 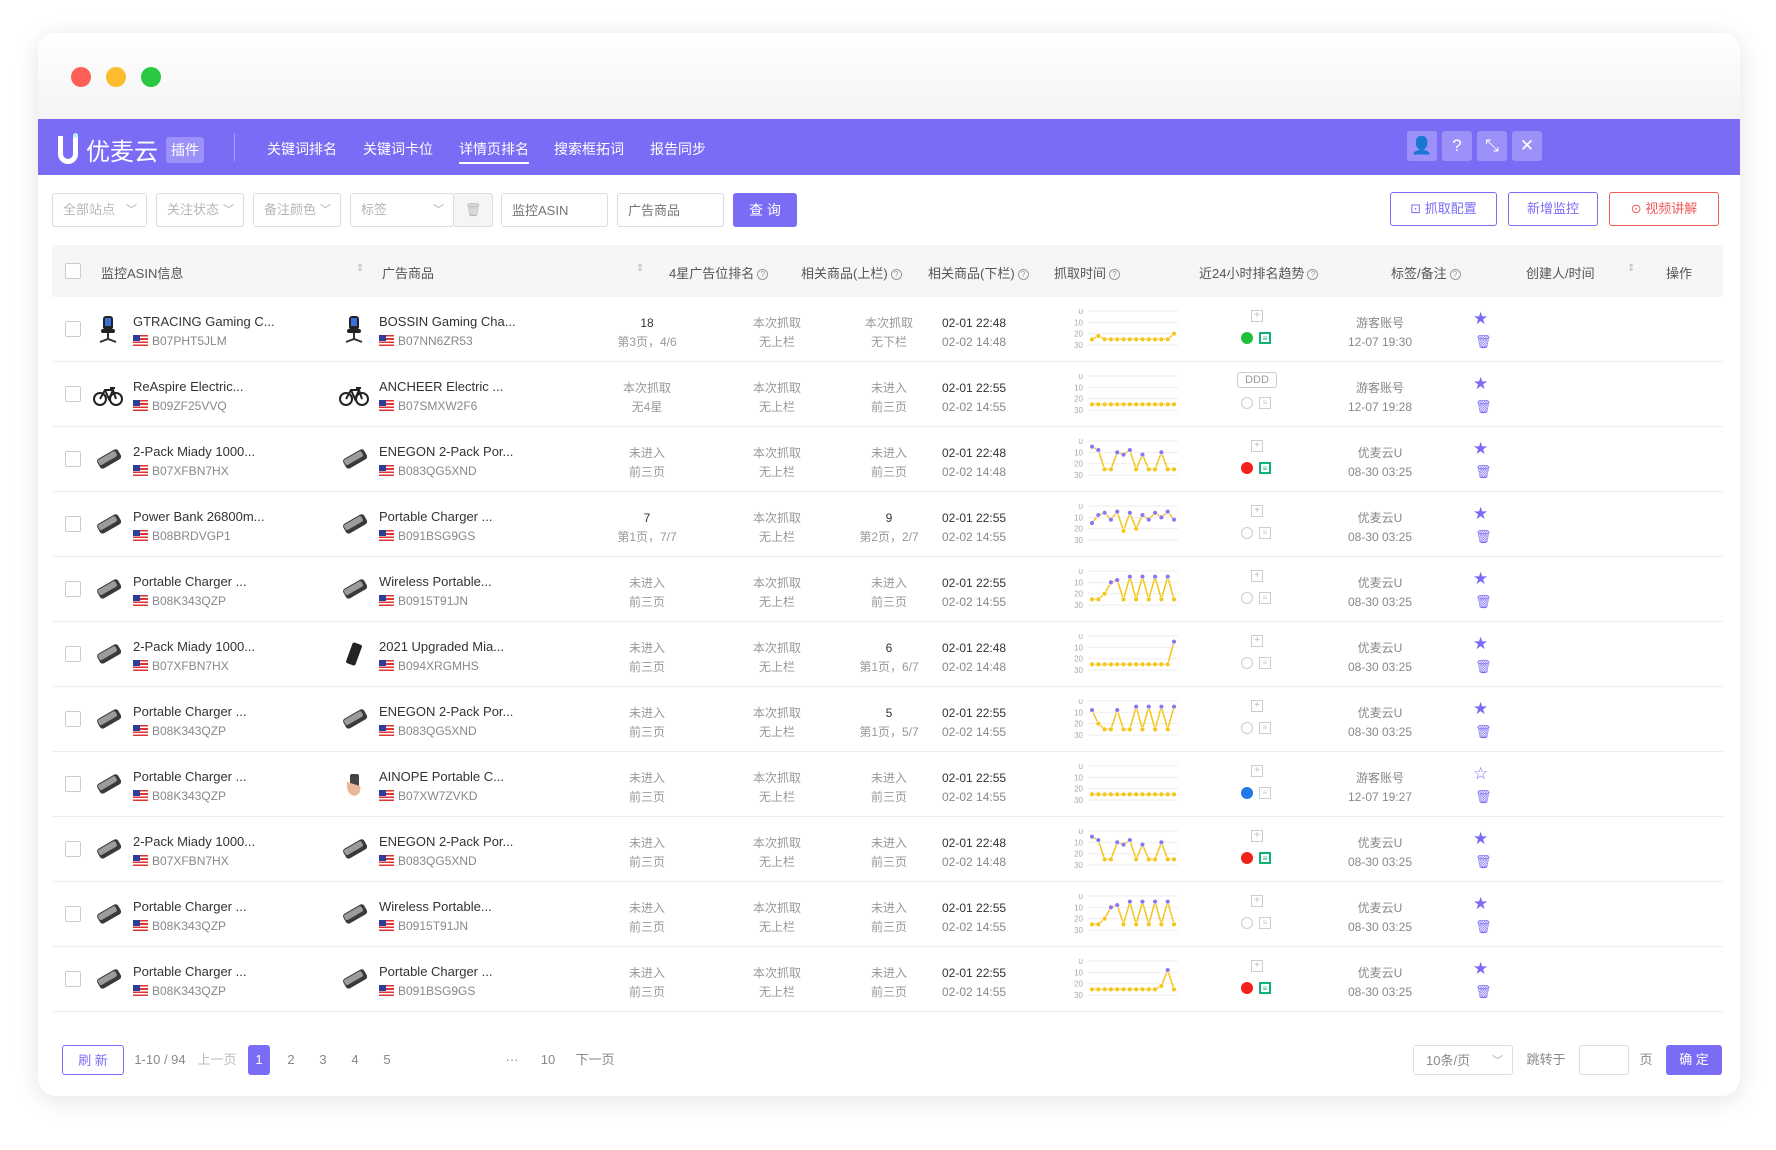 I want to click on page-10: 10, so click(x=548, y=1059).